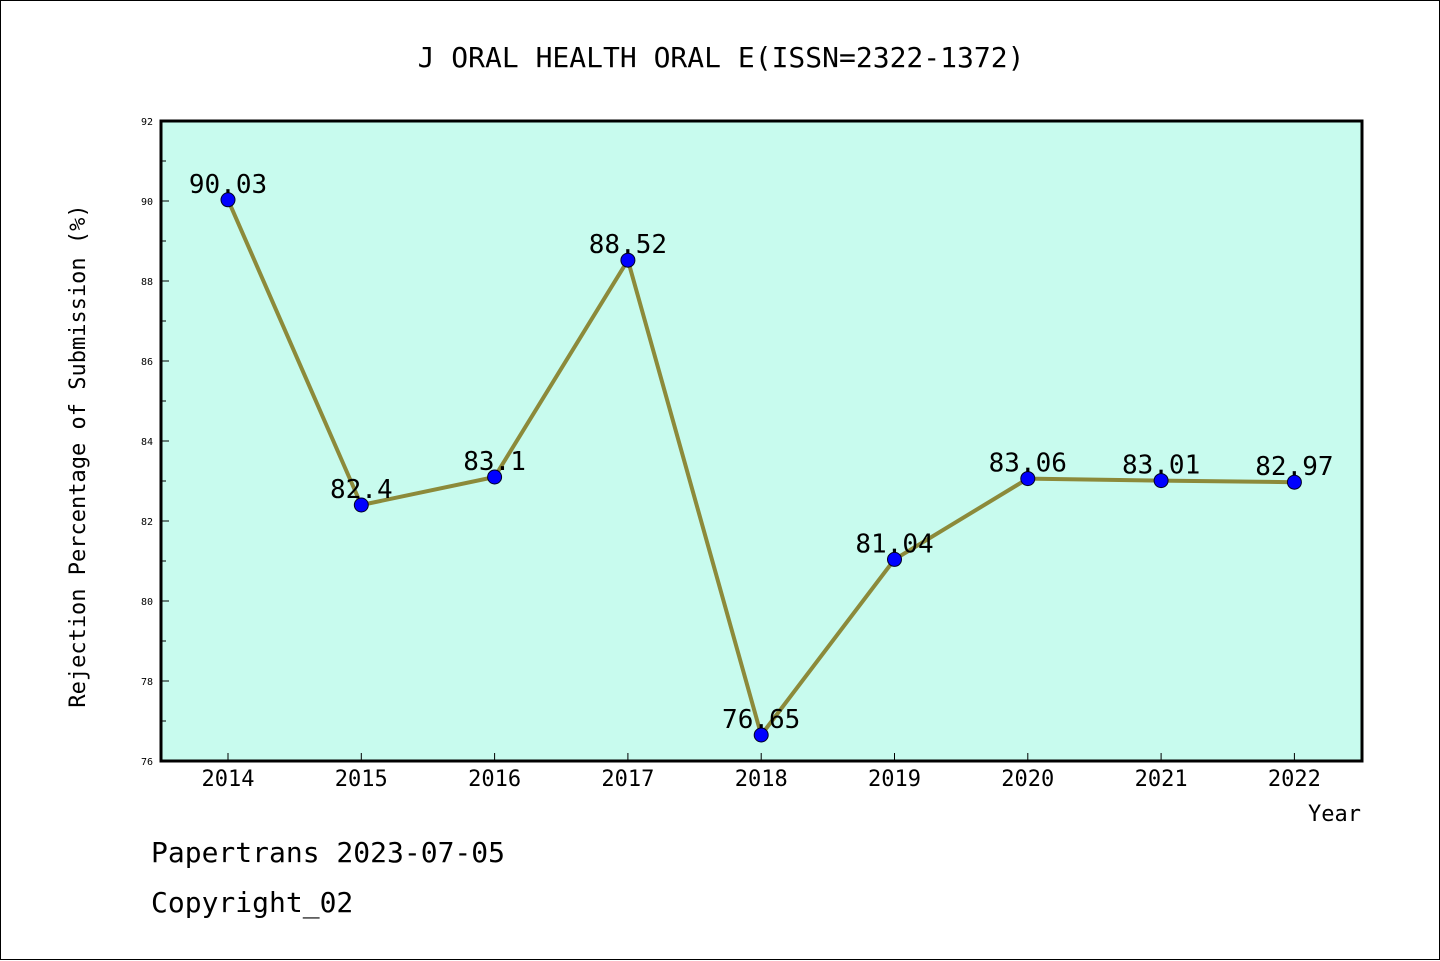 The image size is (1440, 961). What do you see at coordinates (147, 682) in the screenshot?
I see `y-tick-label: 78` at bounding box center [147, 682].